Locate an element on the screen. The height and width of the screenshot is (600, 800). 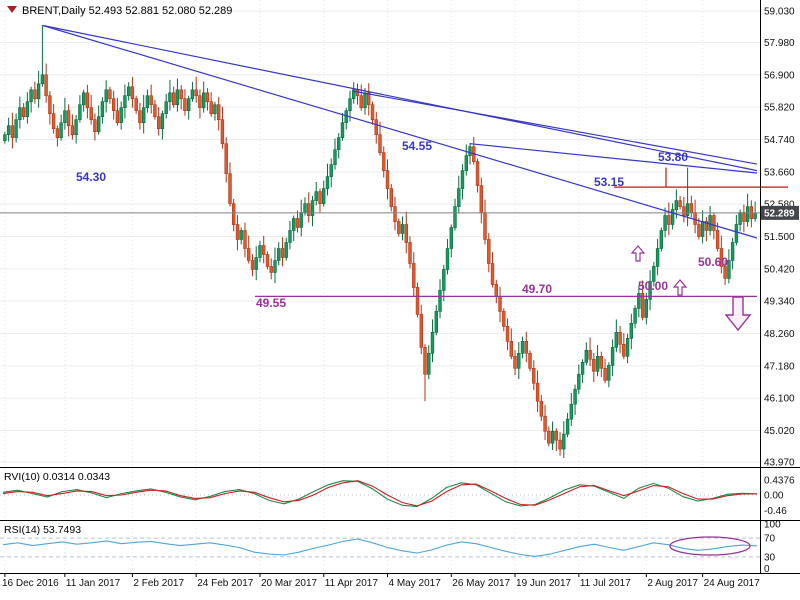
price-annotation: 50.60 is located at coordinates (713, 262).